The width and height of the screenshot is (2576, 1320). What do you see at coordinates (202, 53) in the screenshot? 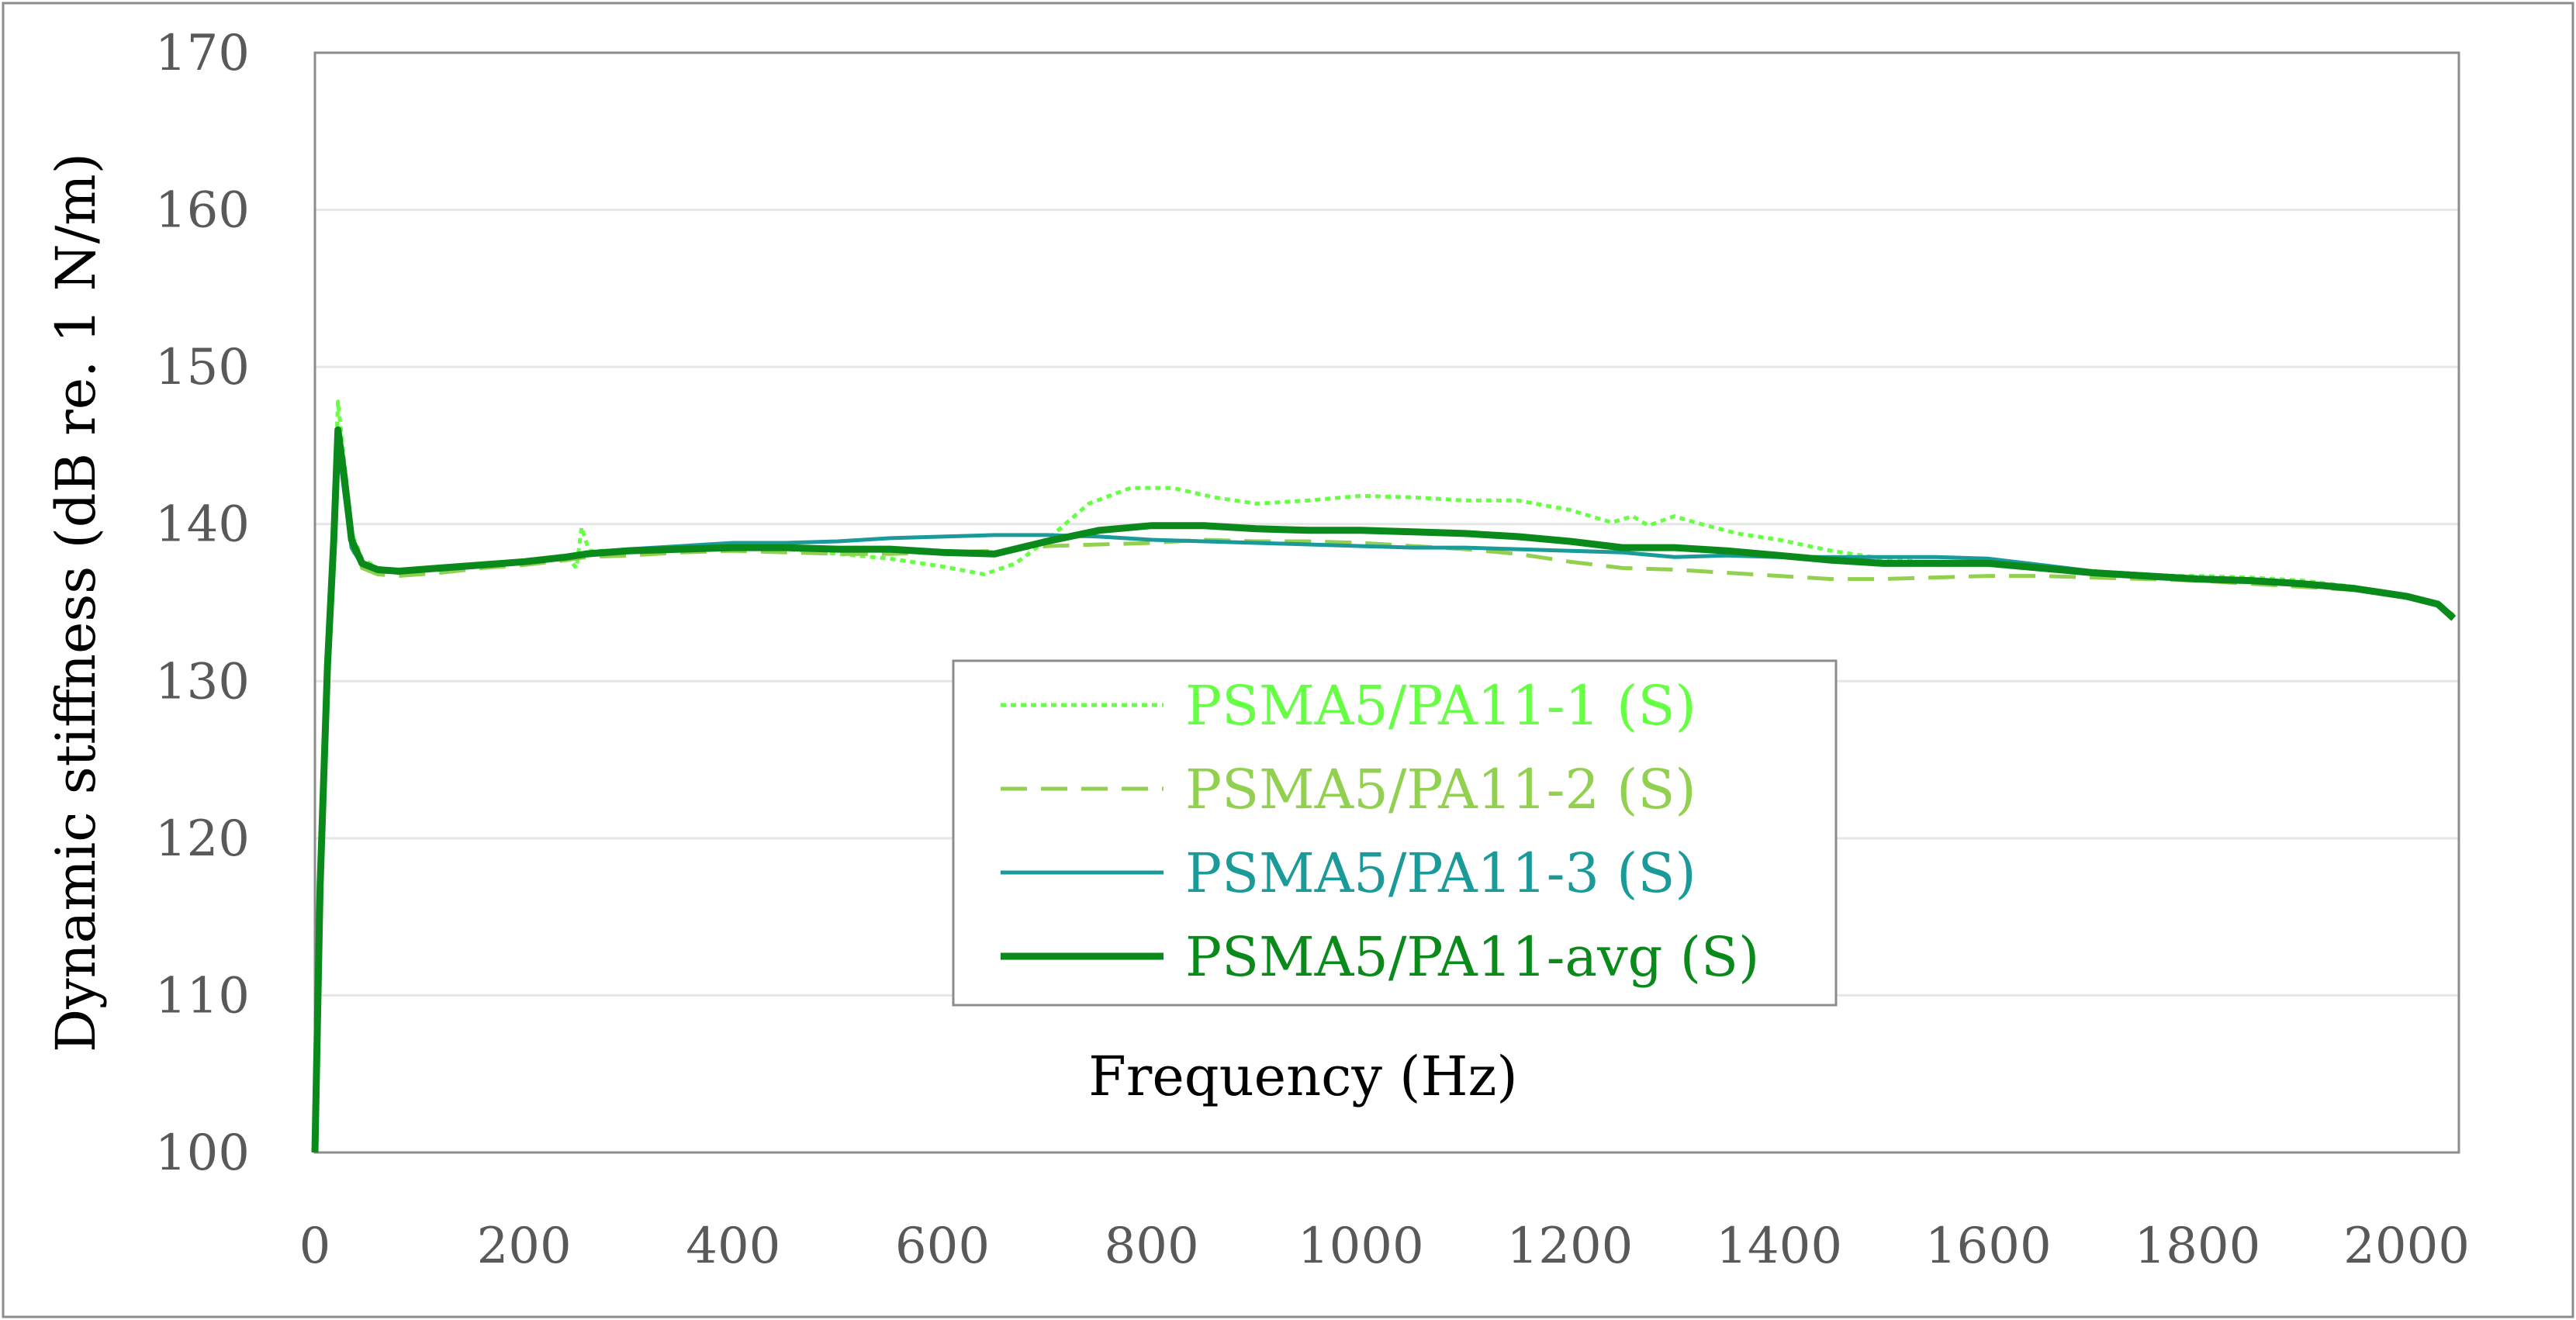
I see `y-tick-label: 170` at bounding box center [202, 53].